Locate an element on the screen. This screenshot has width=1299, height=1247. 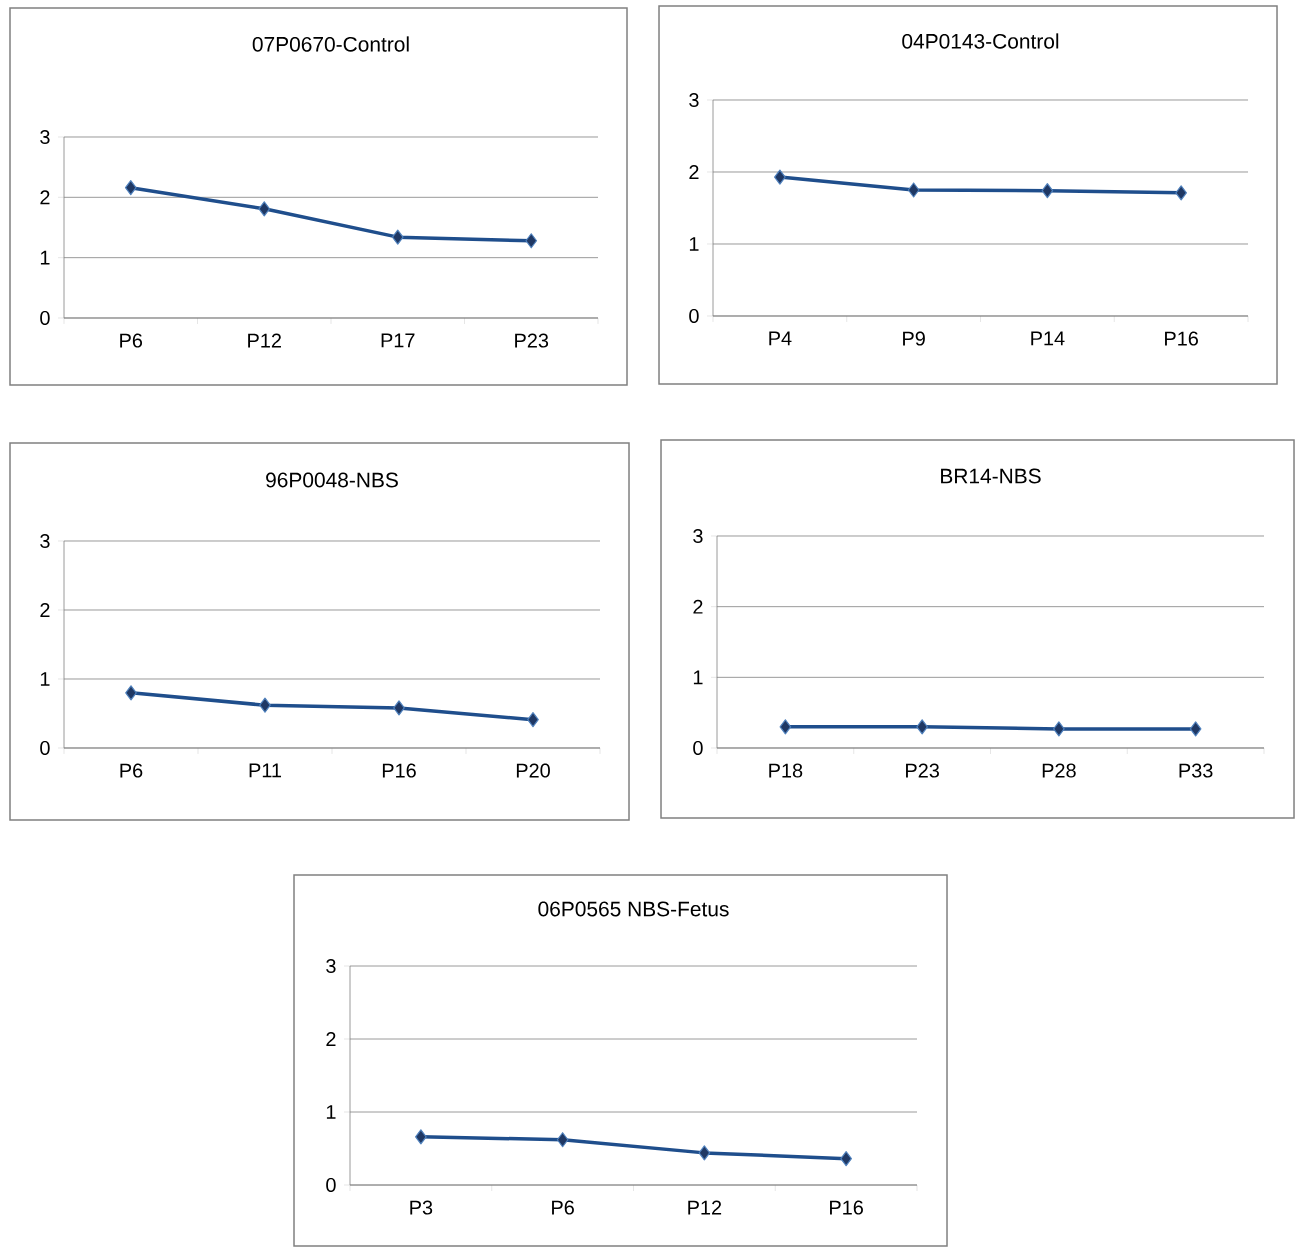
chart-title: BR14-NBS is located at coordinates (991, 476).